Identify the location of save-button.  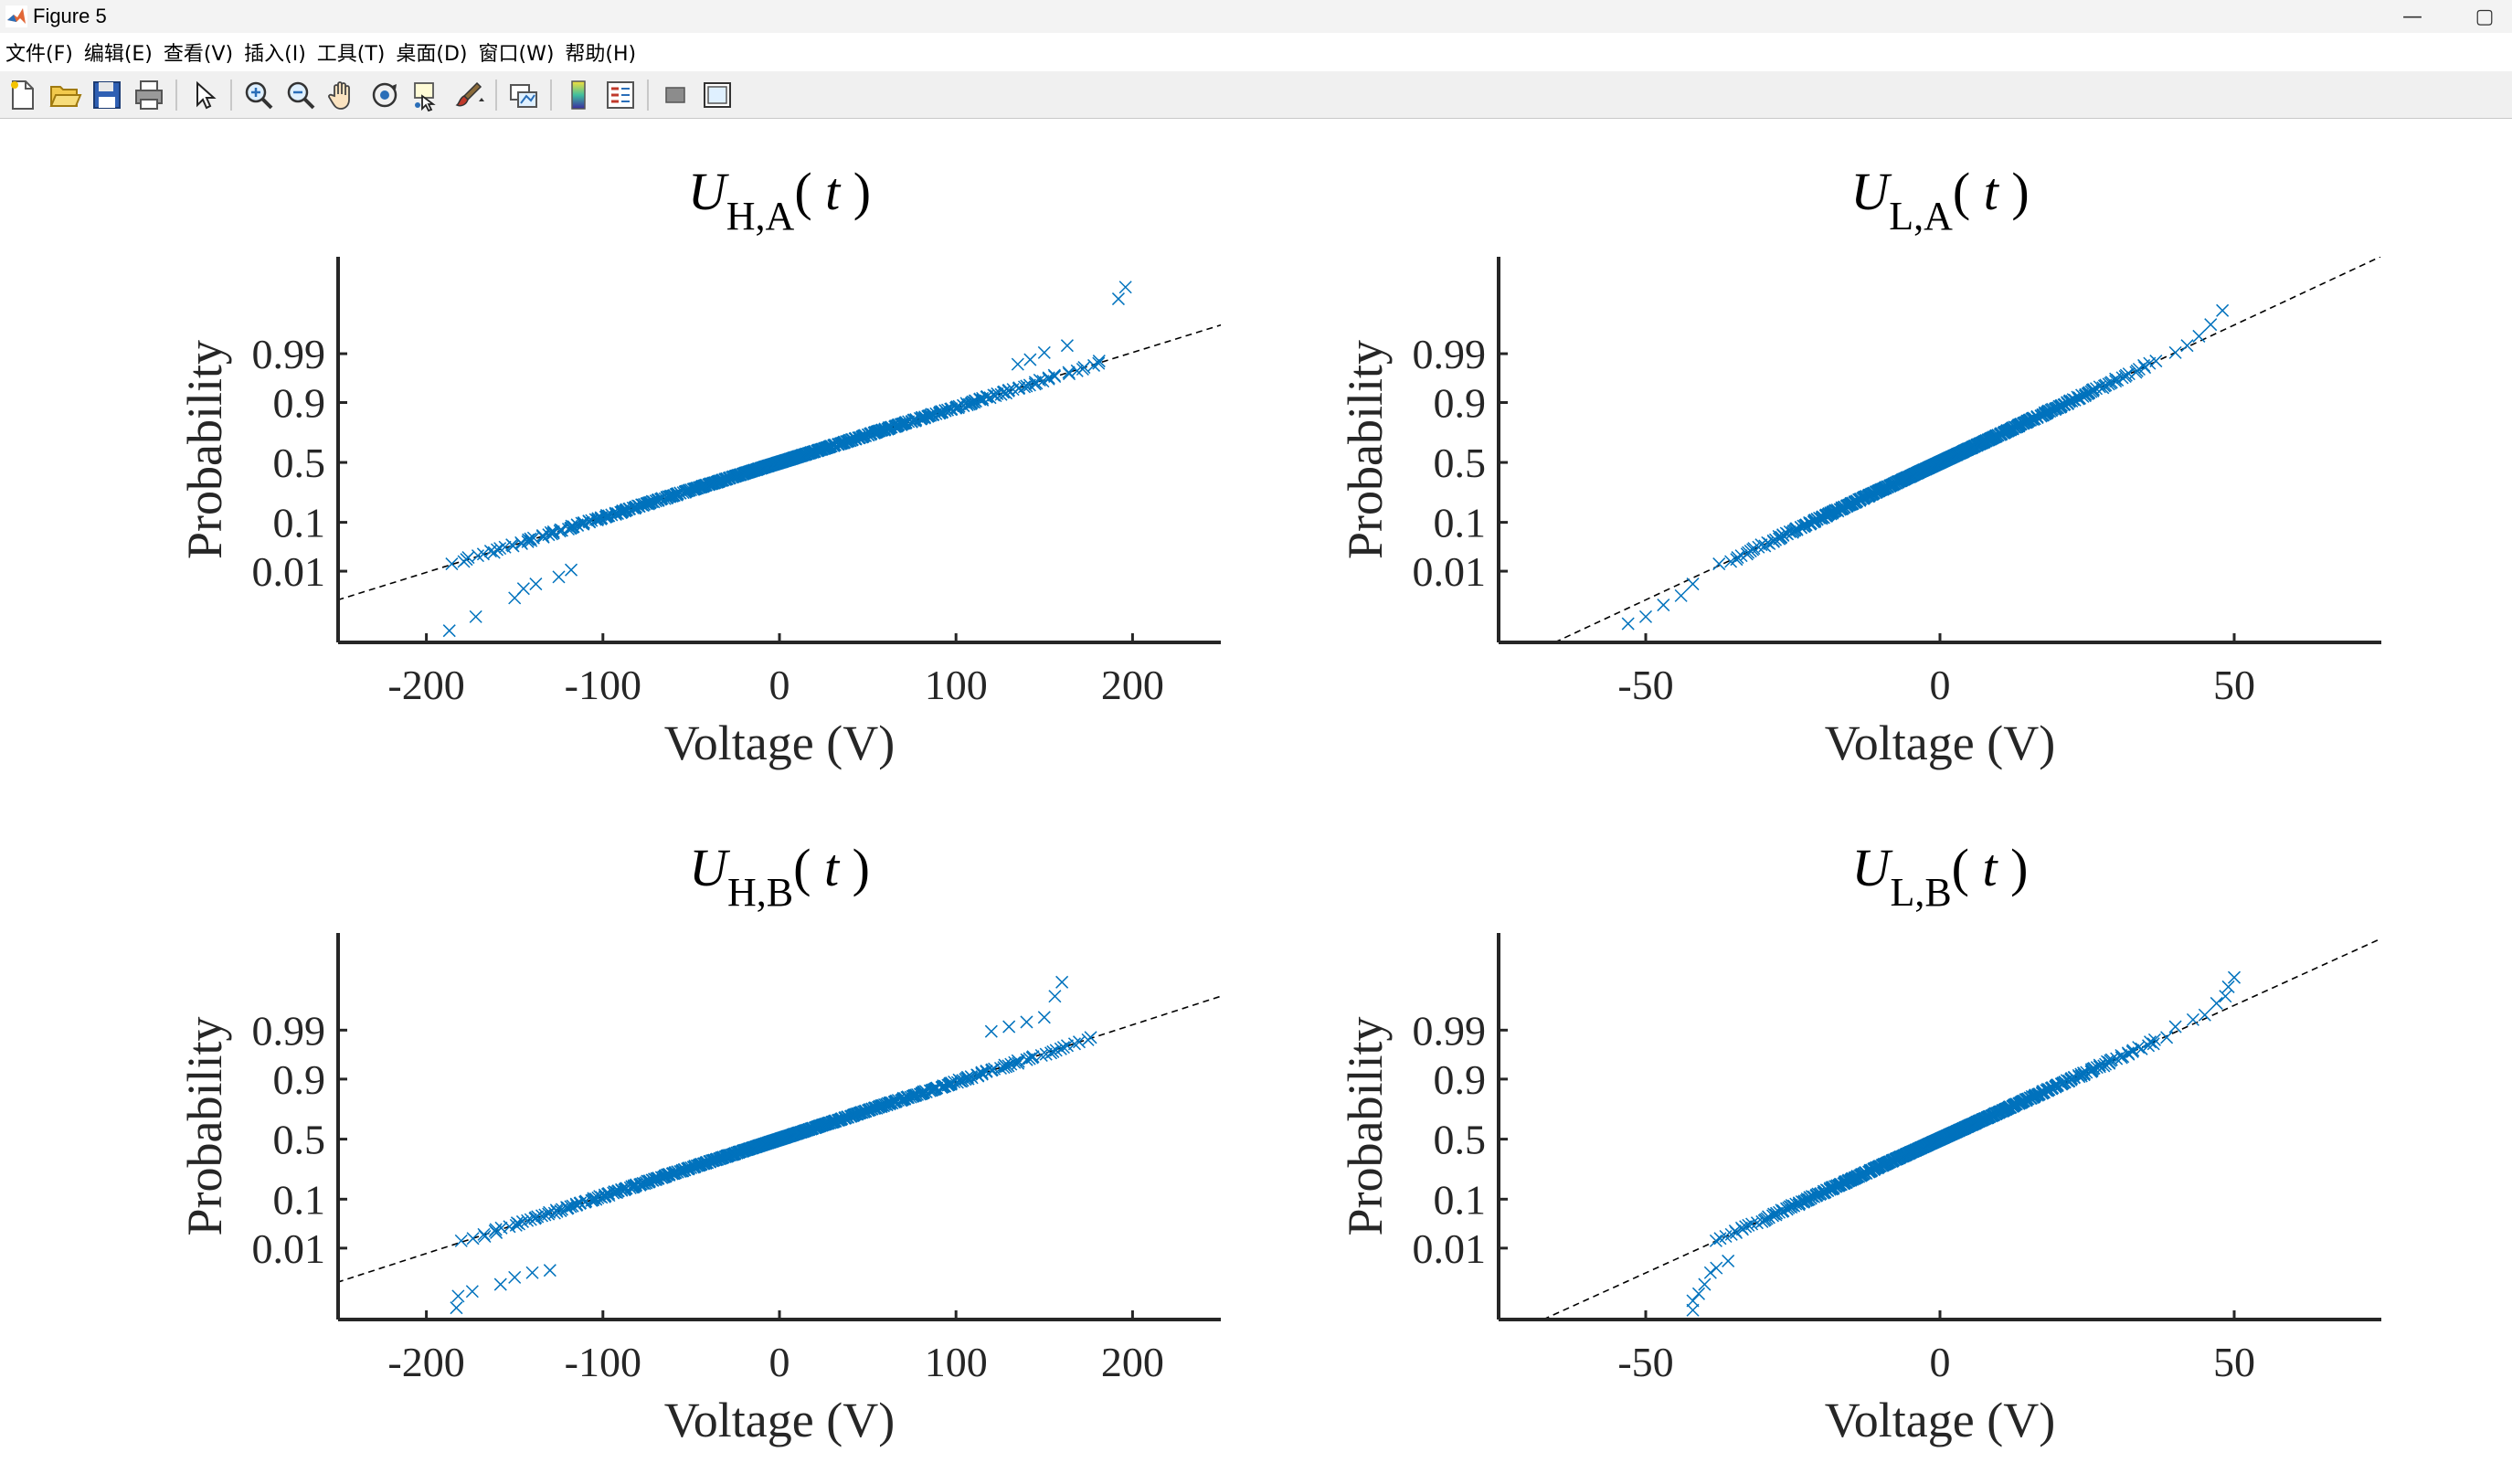
(107, 95).